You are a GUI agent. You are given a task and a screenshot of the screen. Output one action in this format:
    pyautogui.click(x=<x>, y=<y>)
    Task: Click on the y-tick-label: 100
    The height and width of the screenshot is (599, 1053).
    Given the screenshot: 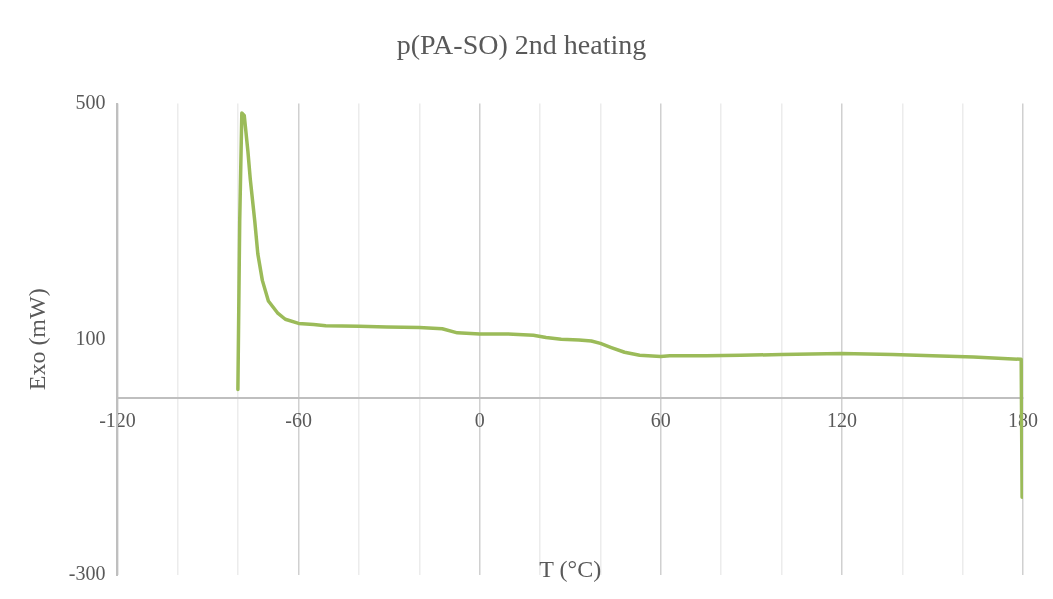 What is the action you would take?
    pyautogui.click(x=90, y=337)
    